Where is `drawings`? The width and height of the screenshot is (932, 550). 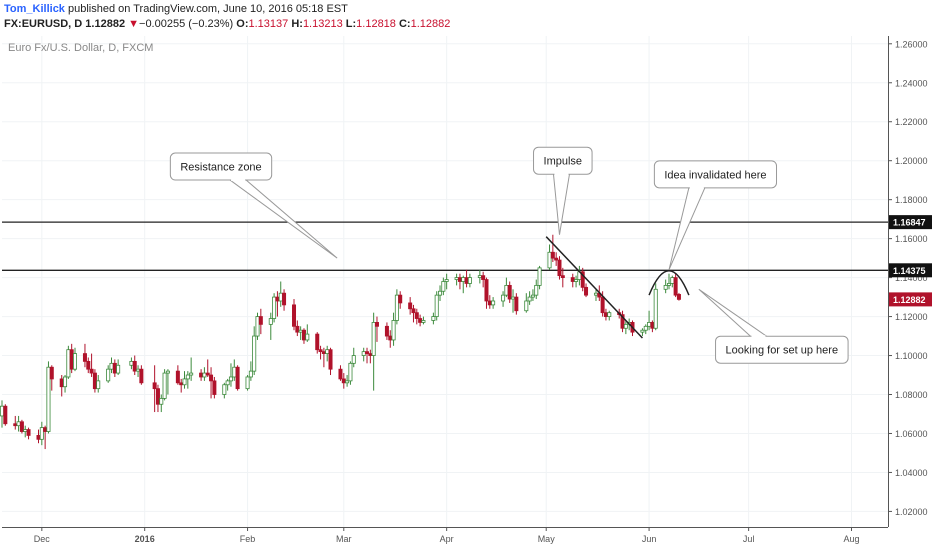 drawings is located at coordinates (617, 287).